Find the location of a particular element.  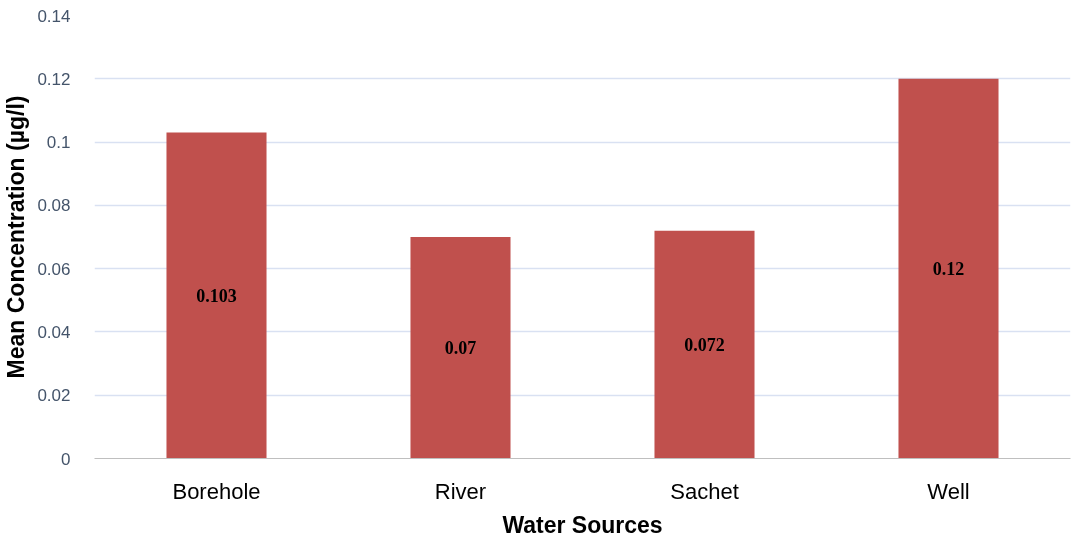

y-tick-label: 0.04 is located at coordinates (54, 332).